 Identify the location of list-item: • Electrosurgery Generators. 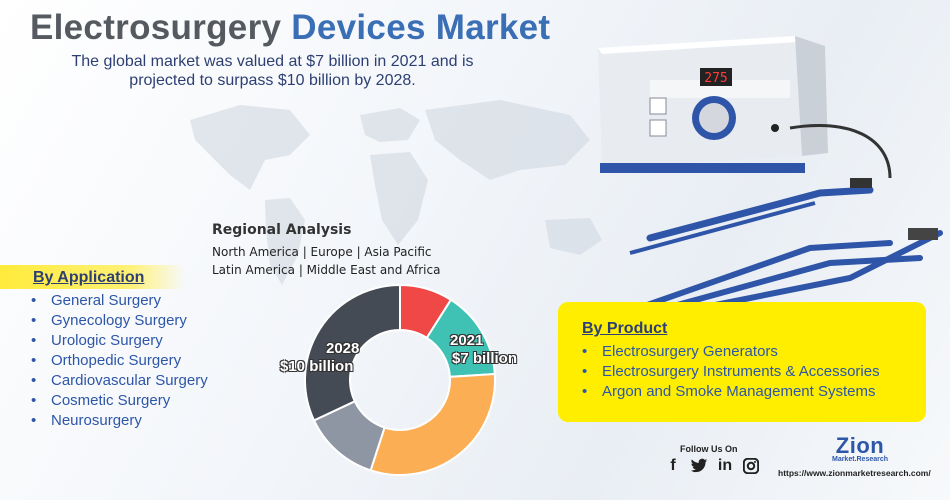
(680, 351).